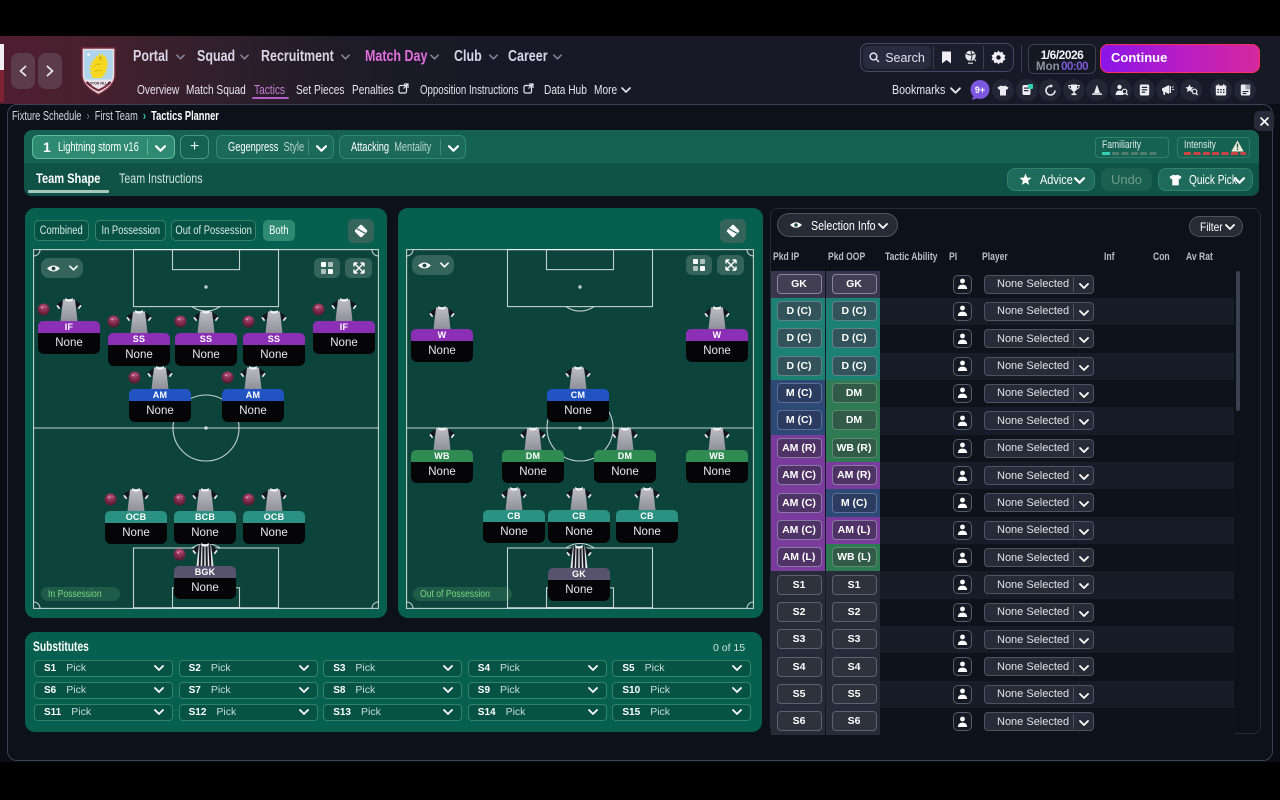 This screenshot has height=800, width=1280. What do you see at coordinates (98, 84) in the screenshot?
I see `svg-text: ASTON VILLA` at bounding box center [98, 84].